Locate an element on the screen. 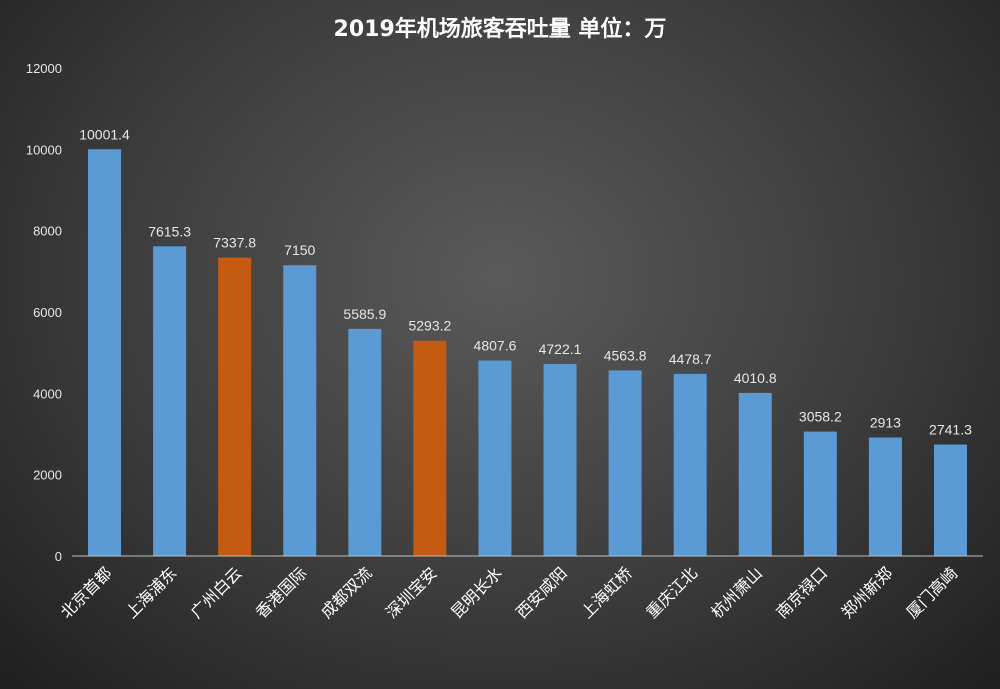 Image resolution: width=1000 pixels, height=689 pixels. y-axis: 0 2000 4000 6000 8000 10000 12000 is located at coordinates (44, 312).